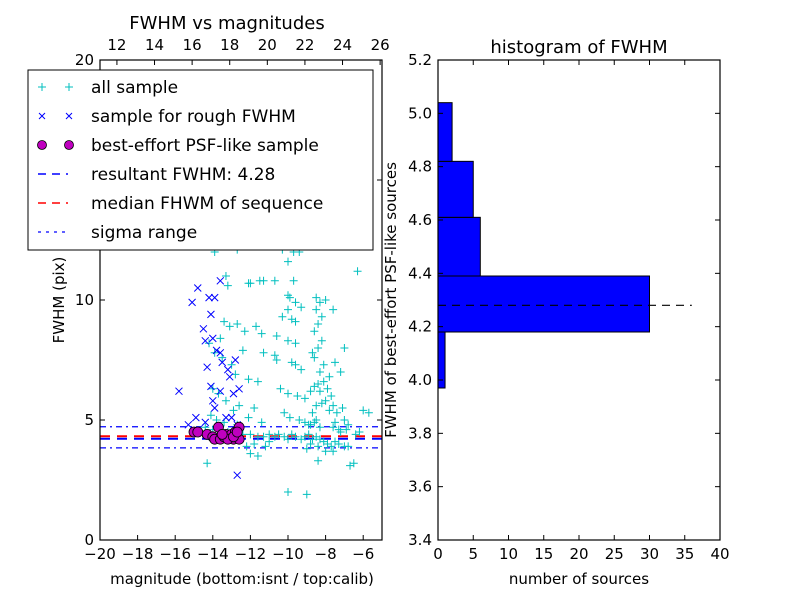 The width and height of the screenshot is (800, 600). What do you see at coordinates (420, 487) in the screenshot?
I see `hist-y-tick-label: 3.6` at bounding box center [420, 487].